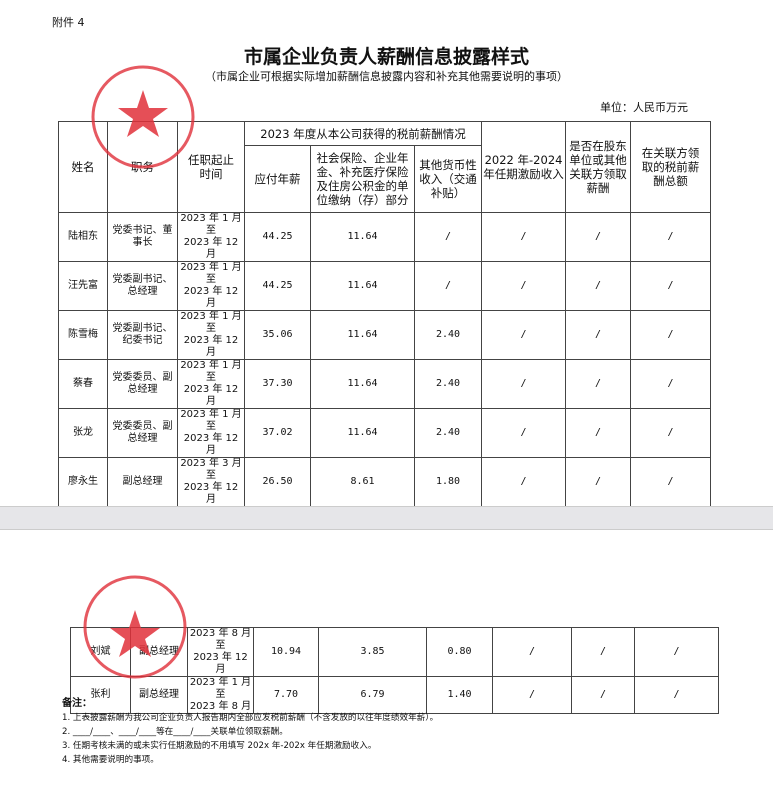  I want to click on header-shareholder: 是否在股东单位或其他关联方领取薪酬, so click(598, 167).